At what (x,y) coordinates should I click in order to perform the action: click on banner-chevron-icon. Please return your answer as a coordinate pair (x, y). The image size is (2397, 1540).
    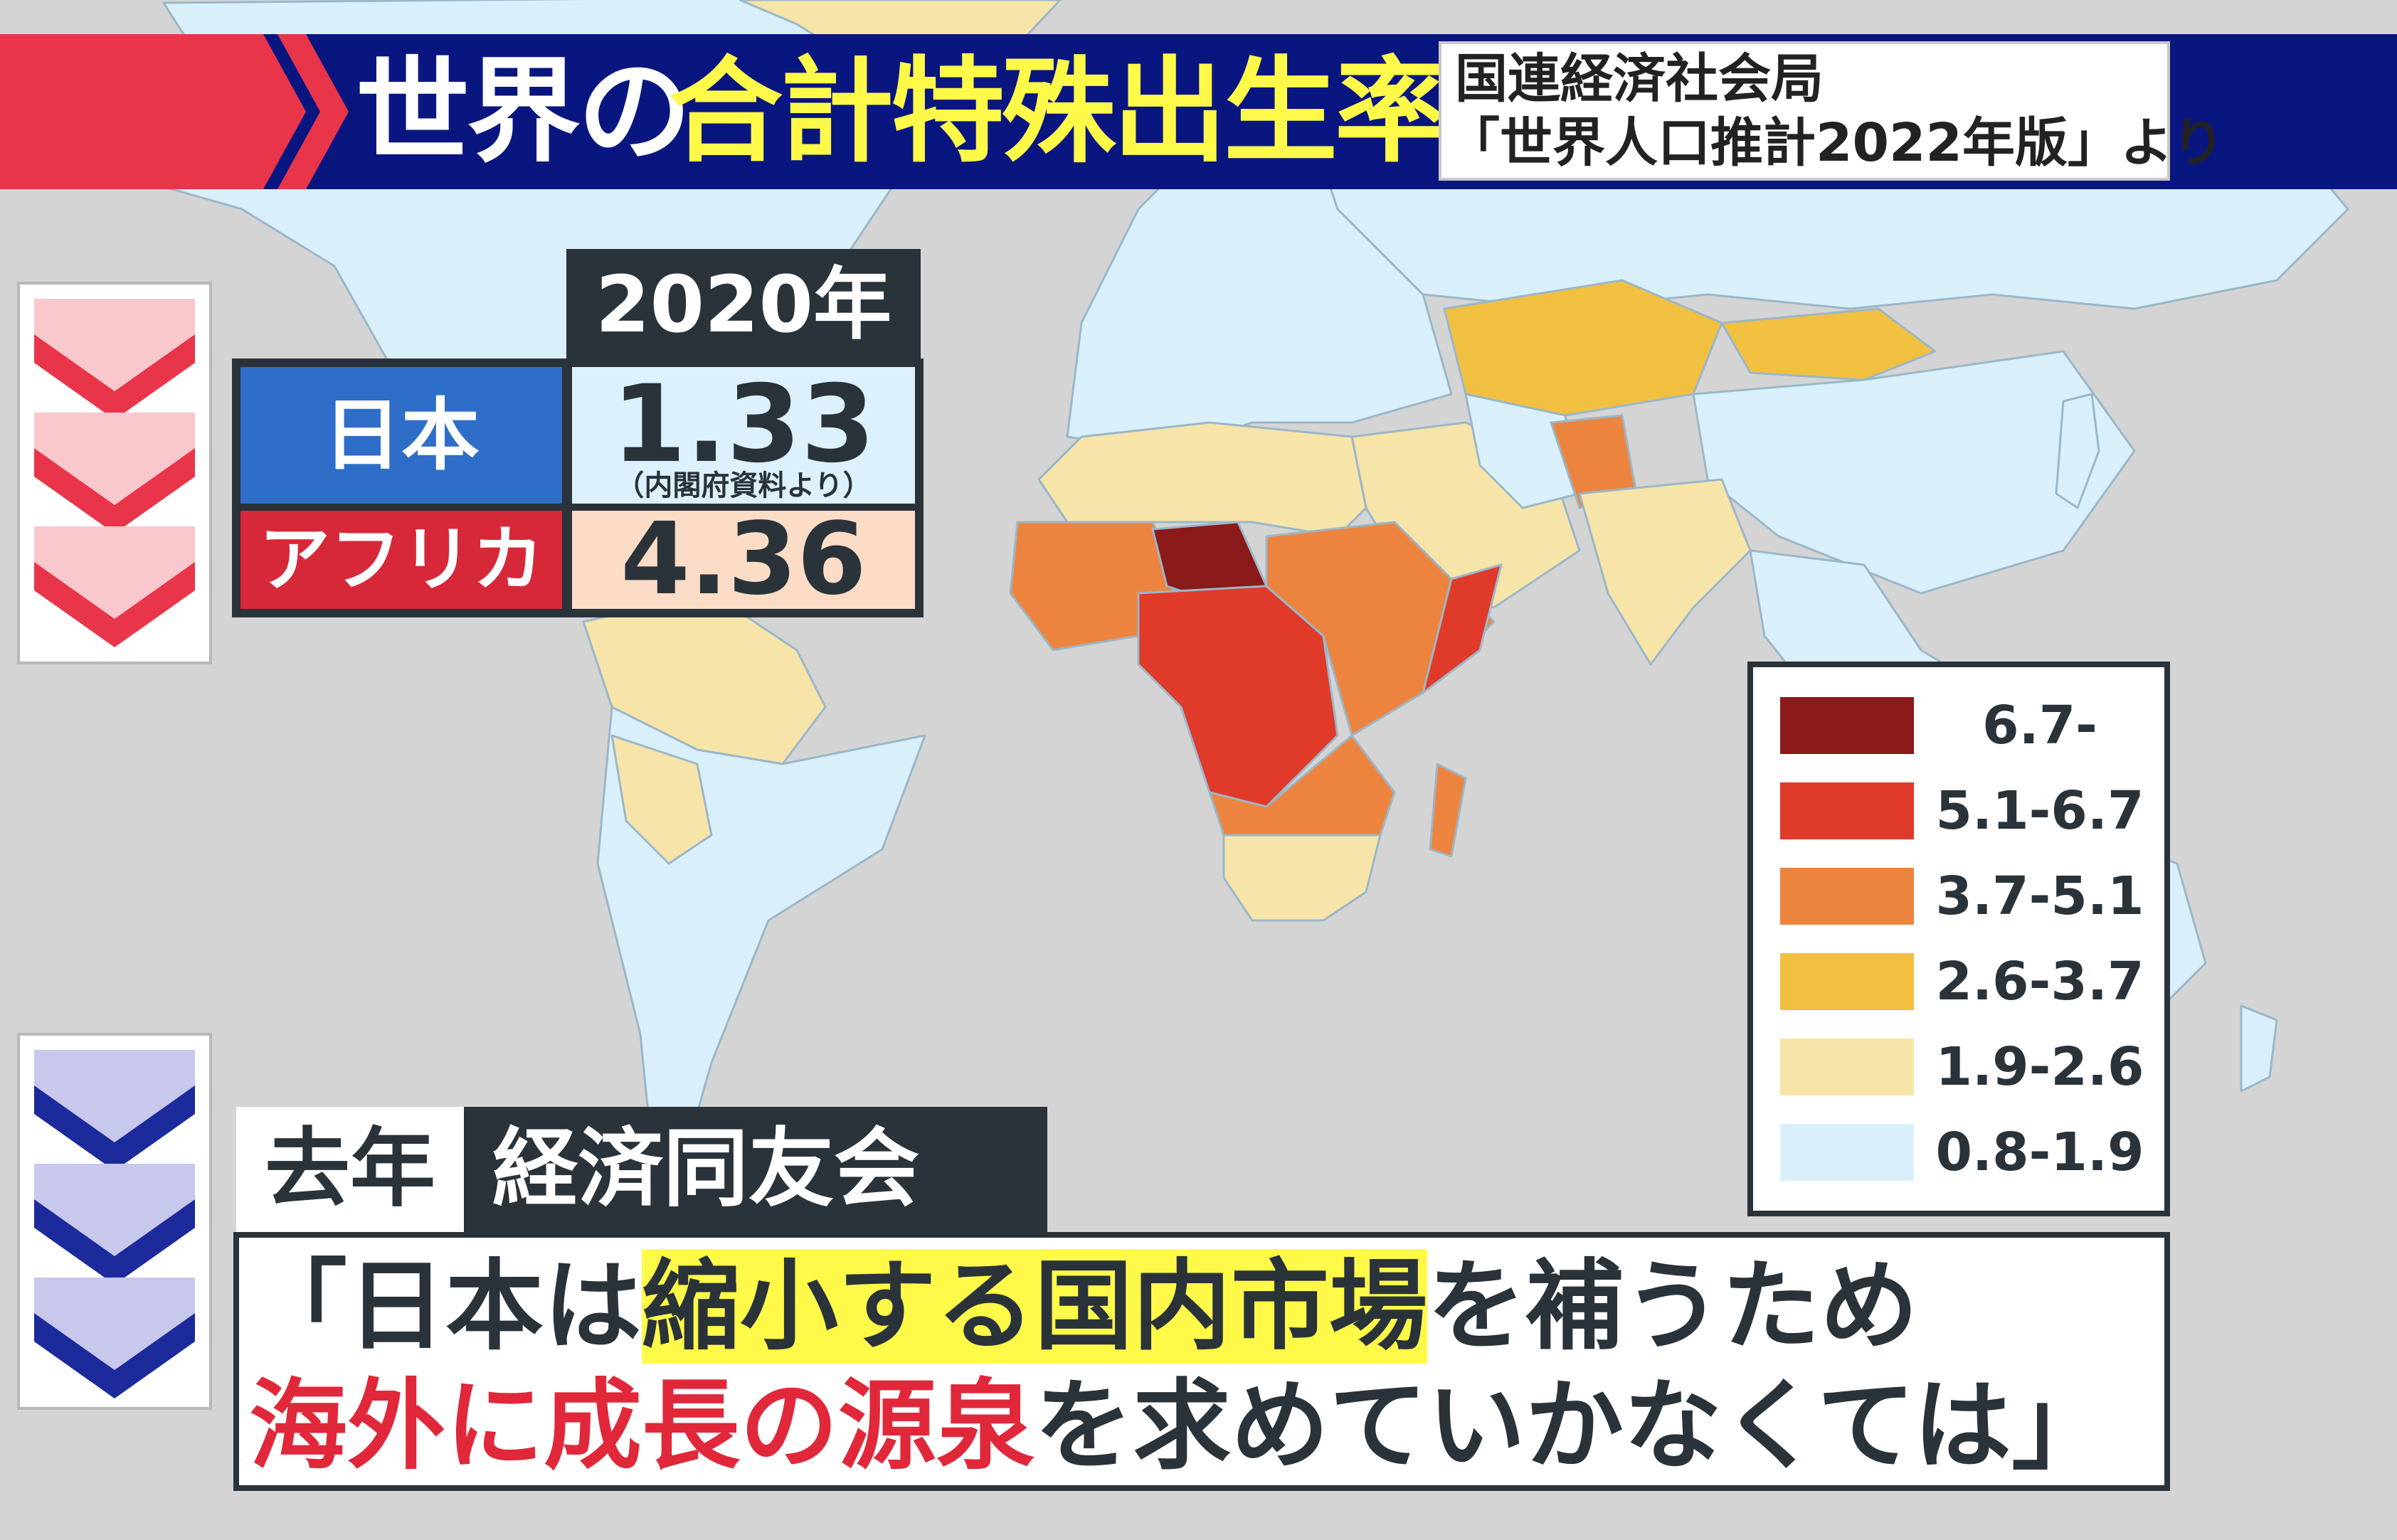
    Looking at the image, I should click on (292, 111).